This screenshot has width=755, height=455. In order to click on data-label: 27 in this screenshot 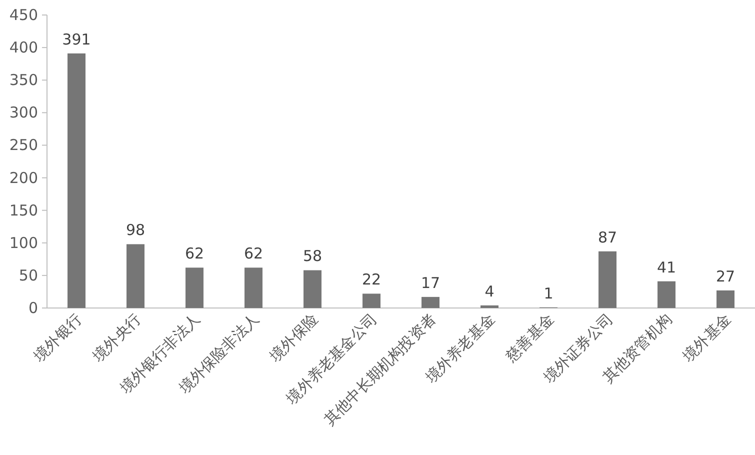, I will do `click(726, 276)`.